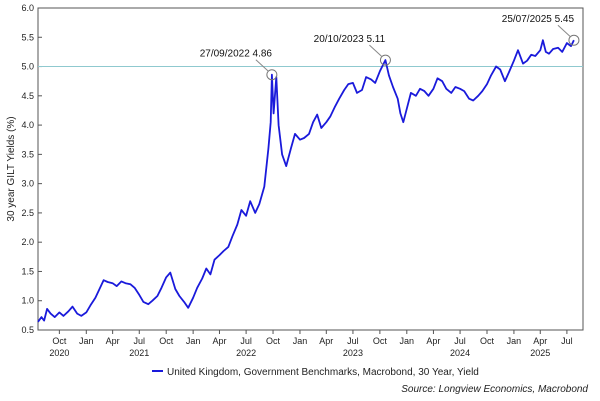 This screenshot has width=600, height=401. What do you see at coordinates (350, 39) in the screenshot?
I see `annotation-label: 20/10/2023 5.11` at bounding box center [350, 39].